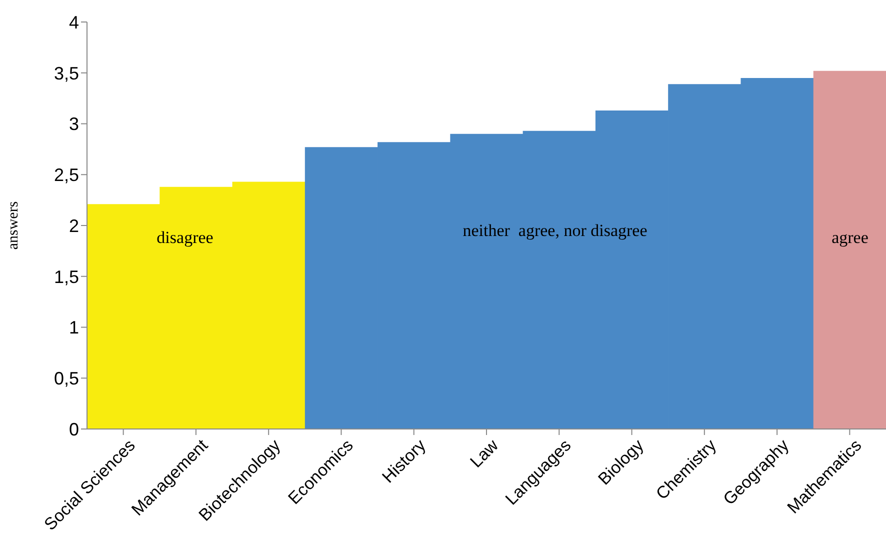 This screenshot has width=886, height=551. What do you see at coordinates (73, 328) in the screenshot?
I see `y-tick-label: 1` at bounding box center [73, 328].